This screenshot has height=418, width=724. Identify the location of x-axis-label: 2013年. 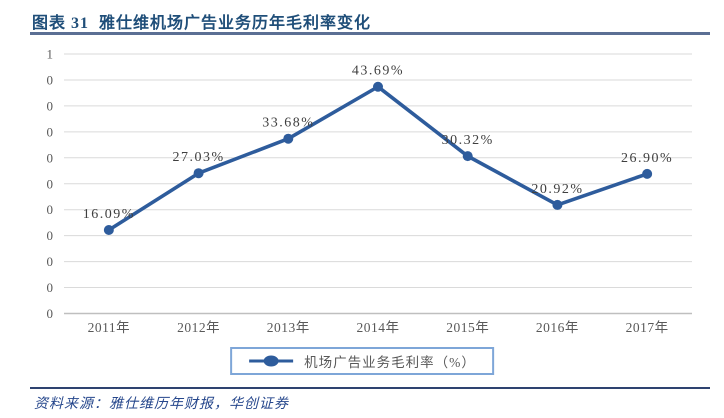
(288, 327).